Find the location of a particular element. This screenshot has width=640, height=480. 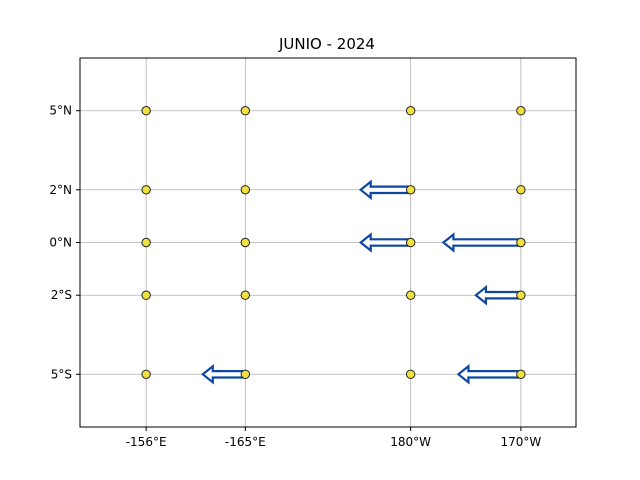

y-tick-label: 0°N is located at coordinates (60, 243).